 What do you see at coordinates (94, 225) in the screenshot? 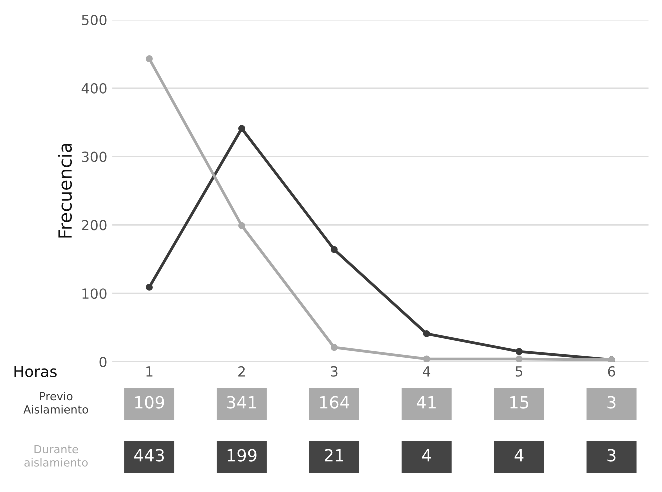
I see `y-tick-label: 200` at bounding box center [94, 225].